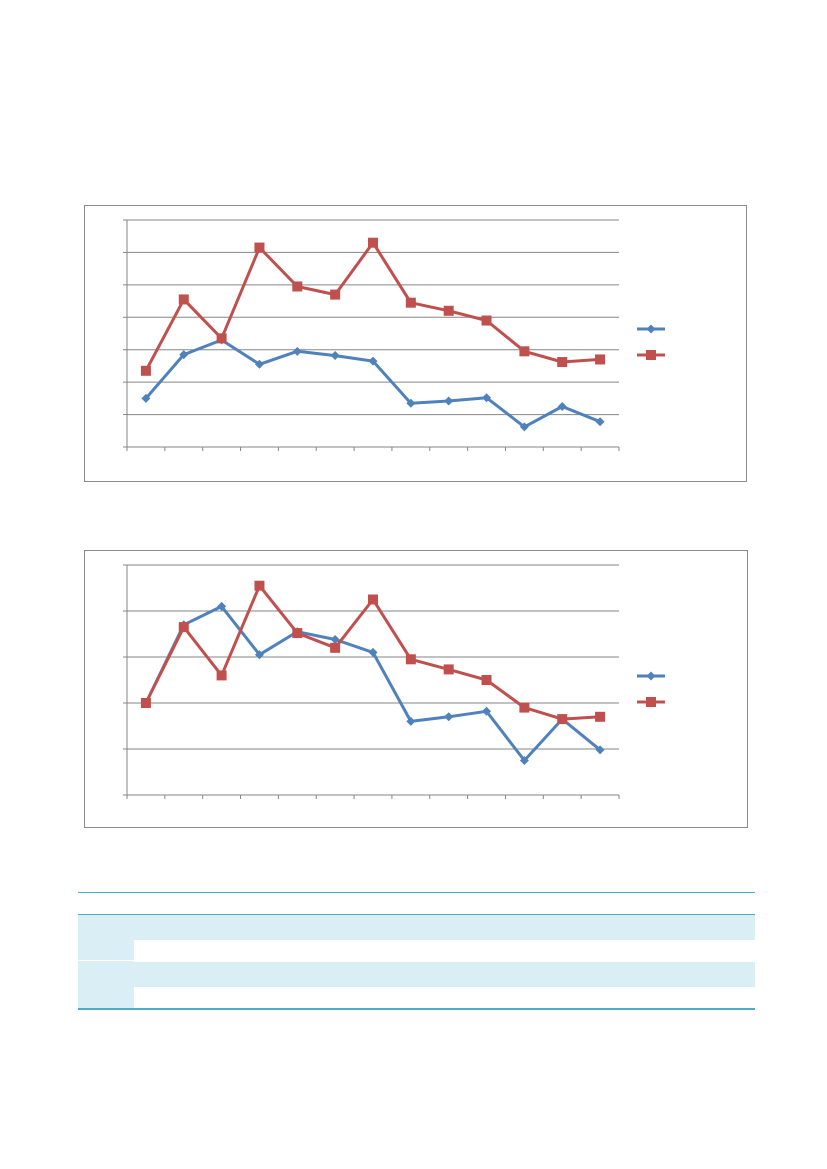 The image size is (827, 1169). Describe the element at coordinates (373, 683) in the screenshot. I see `series-1-line` at that location.